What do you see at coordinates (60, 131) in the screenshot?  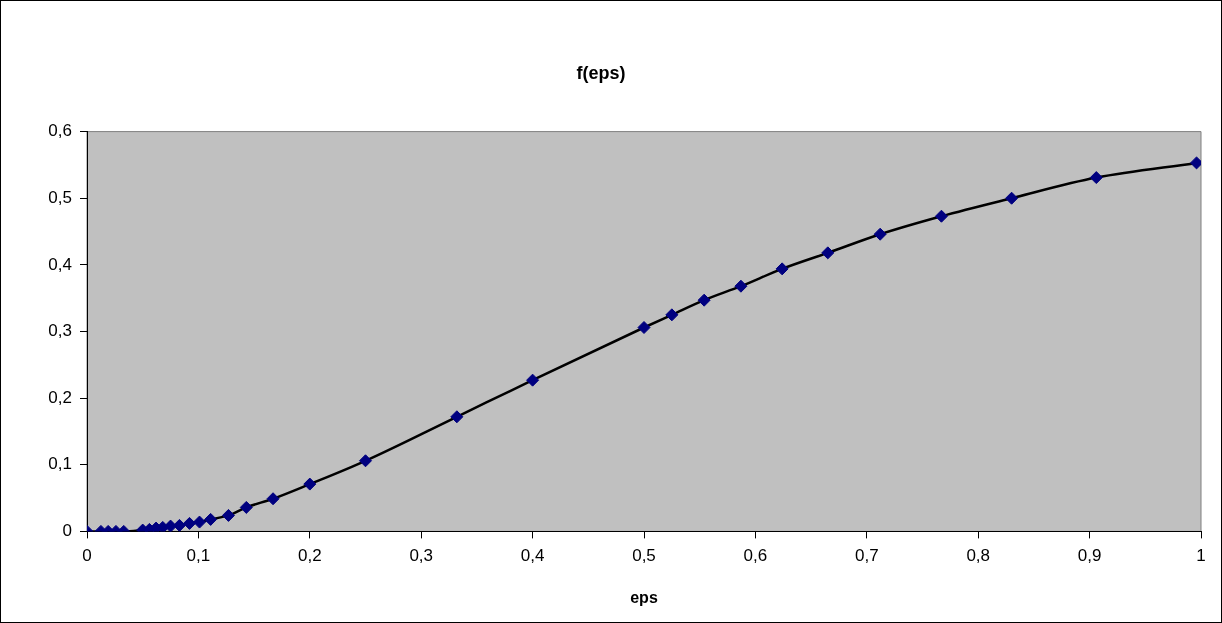 I see `y-tick-label: 0,6` at bounding box center [60, 131].